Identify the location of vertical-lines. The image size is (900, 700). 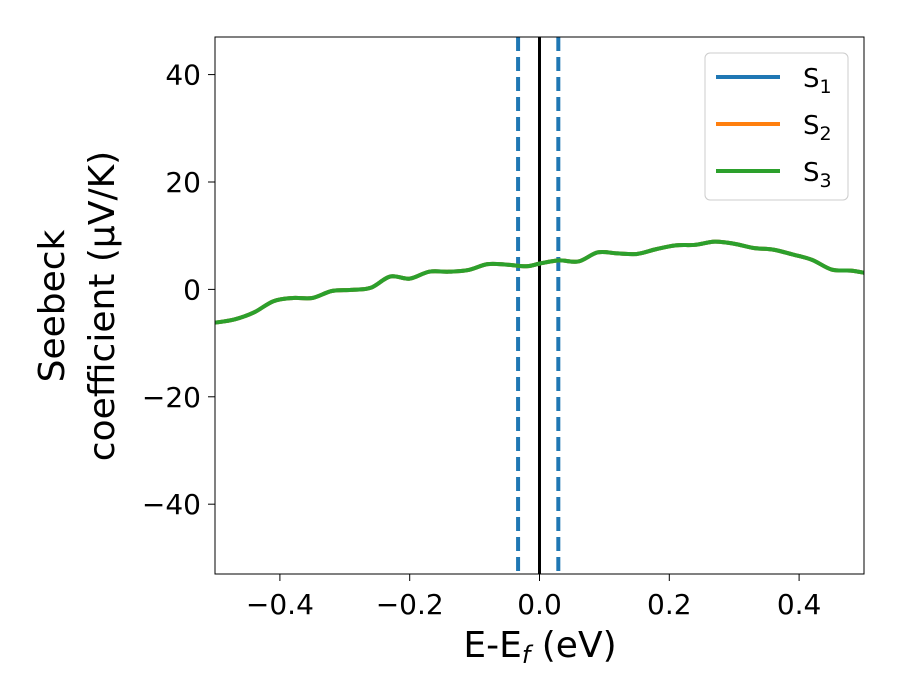
(538, 305).